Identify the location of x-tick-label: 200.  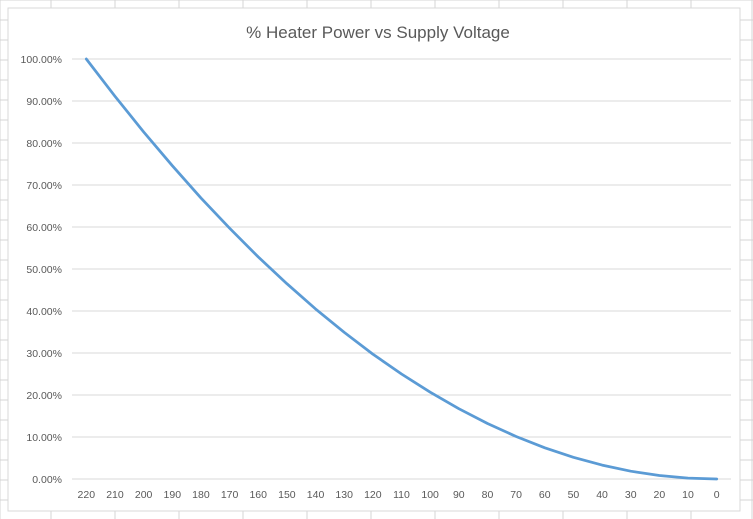
(144, 495).